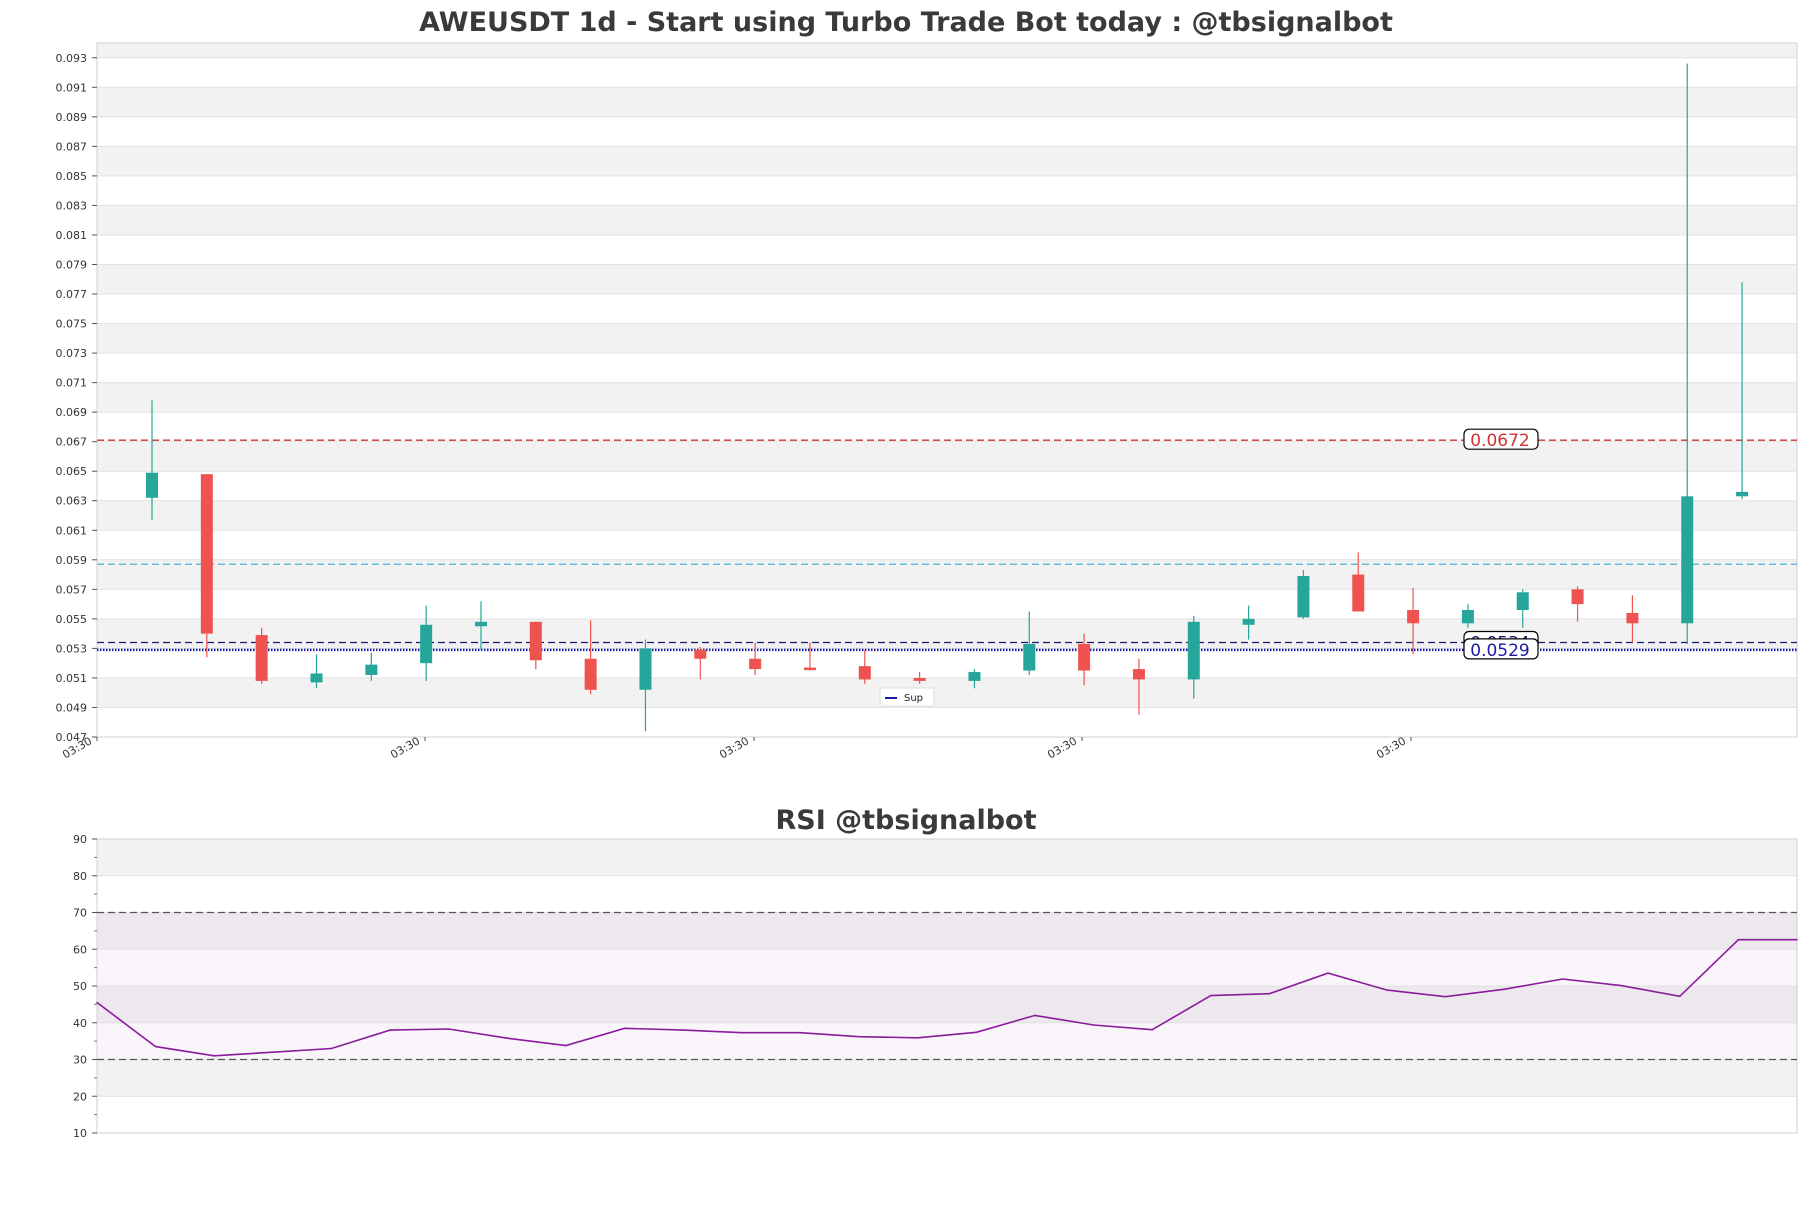 The image size is (1811, 1212). Describe the element at coordinates (80, 1133) in the screenshot. I see `rsi-y-tick-label: 10` at that location.